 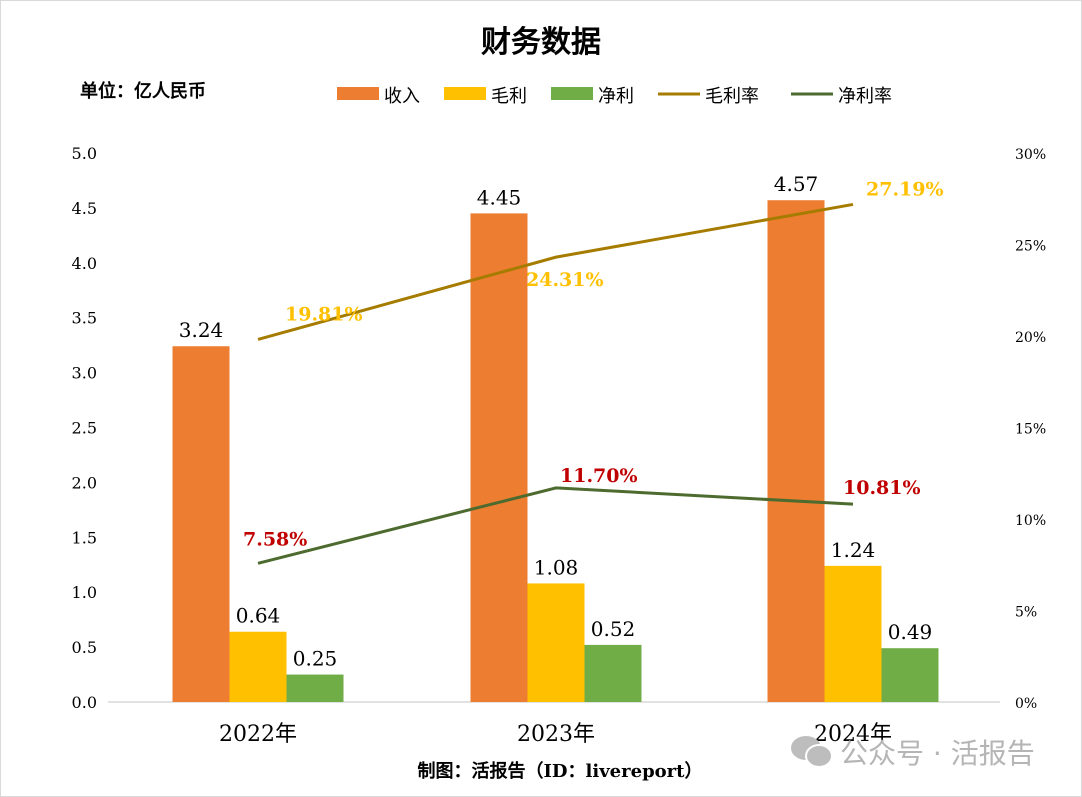 I want to click on line-data-label: 10.81%, so click(x=882, y=488).